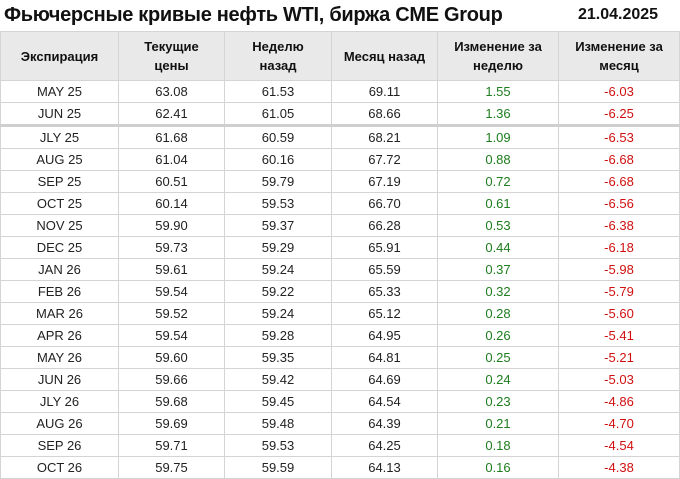 This screenshot has height=479, width=680. What do you see at coordinates (59, 423) in the screenshot?
I see `cell-expiration: AUG 26` at bounding box center [59, 423].